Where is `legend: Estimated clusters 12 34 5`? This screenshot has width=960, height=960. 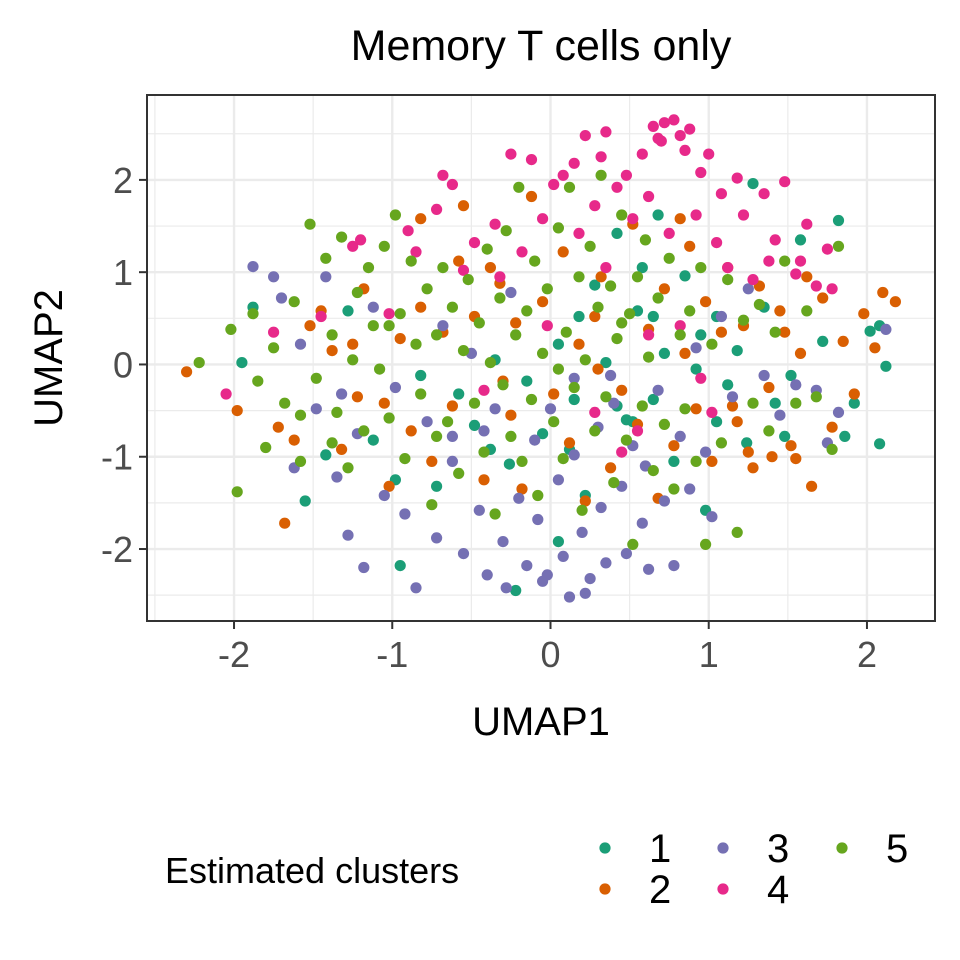 legend: Estimated clusters 12 34 5 is located at coordinates (536, 869).